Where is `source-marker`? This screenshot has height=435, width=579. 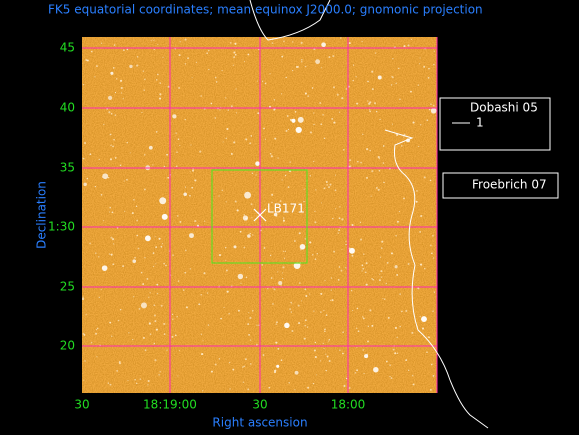 source-marker is located at coordinates (260, 215).